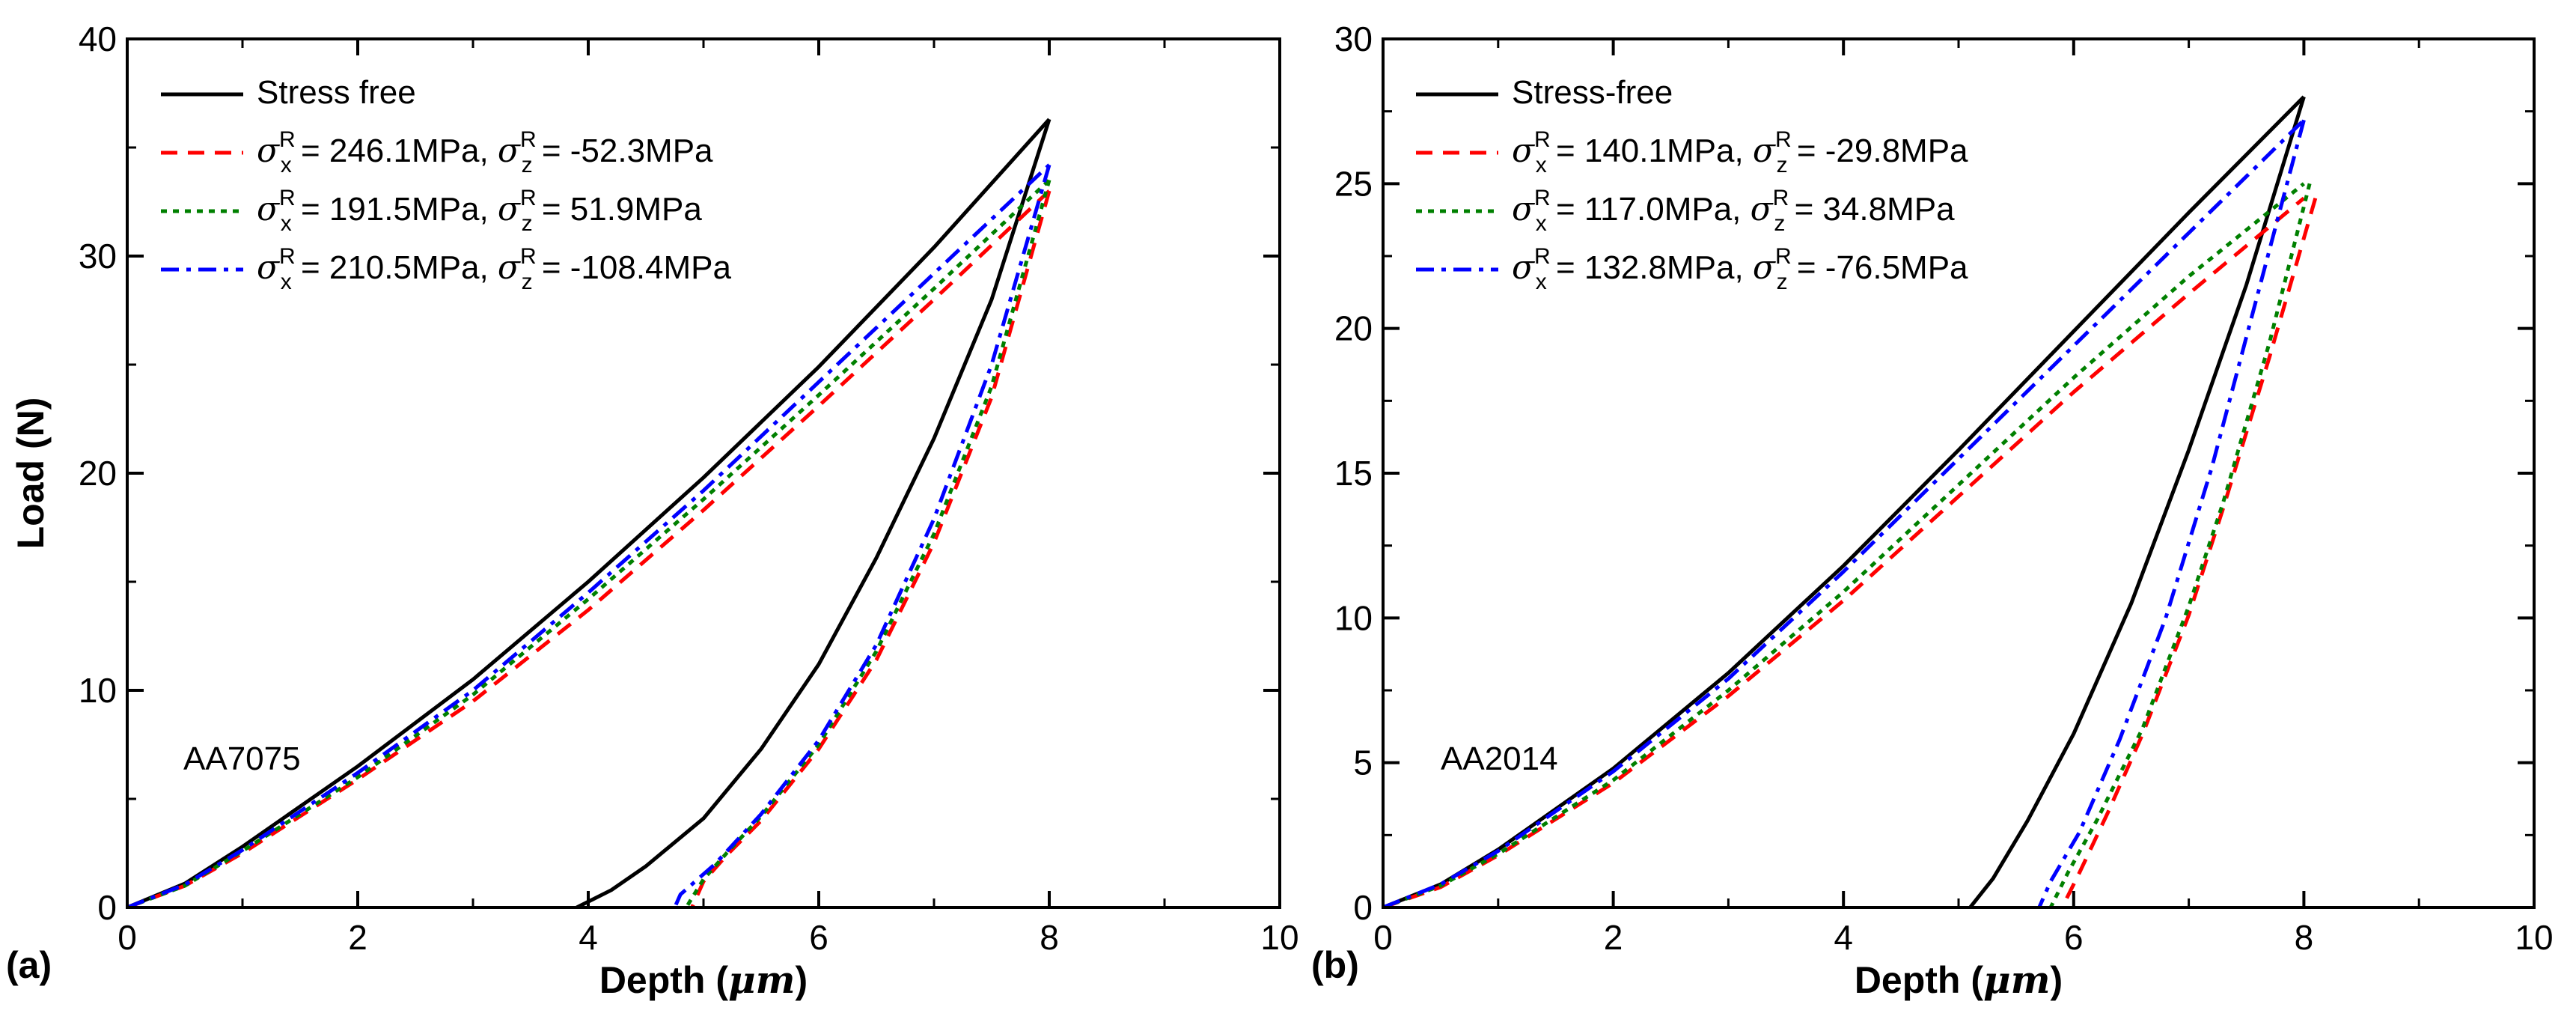 This screenshot has height=1034, width=2576. What do you see at coordinates (632, 267) in the screenshot?
I see `legend-value-z: = -108.4MPa` at bounding box center [632, 267].